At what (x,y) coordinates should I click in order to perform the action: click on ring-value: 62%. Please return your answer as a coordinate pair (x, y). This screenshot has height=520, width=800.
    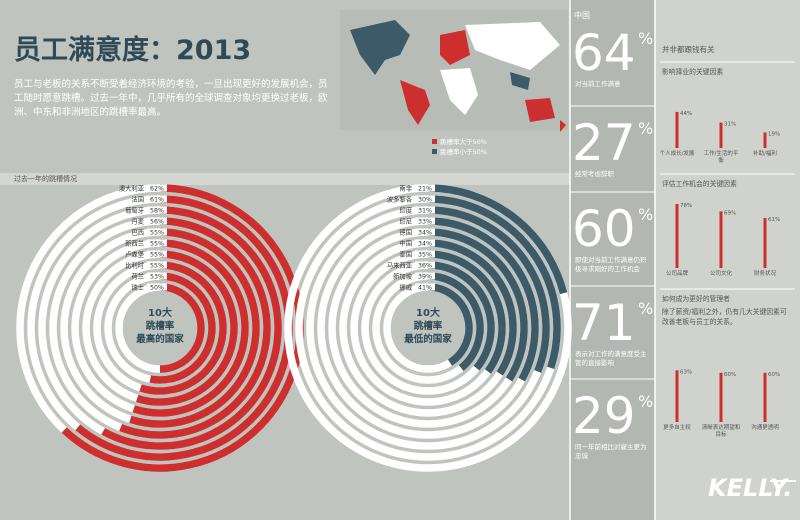
    Looking at the image, I should click on (157, 188).